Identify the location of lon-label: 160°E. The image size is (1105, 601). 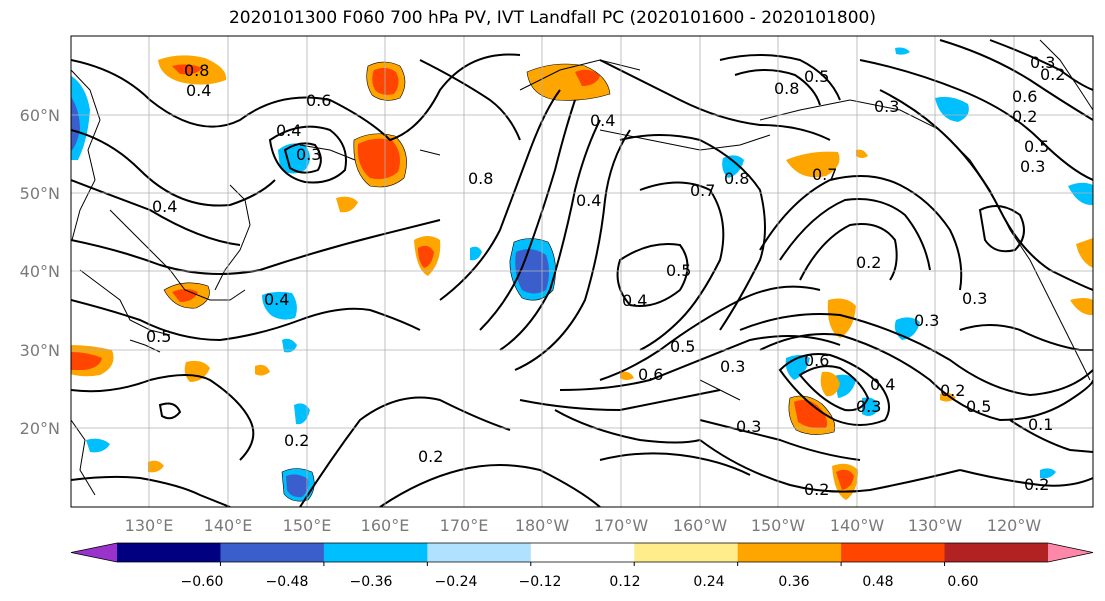
(385, 525).